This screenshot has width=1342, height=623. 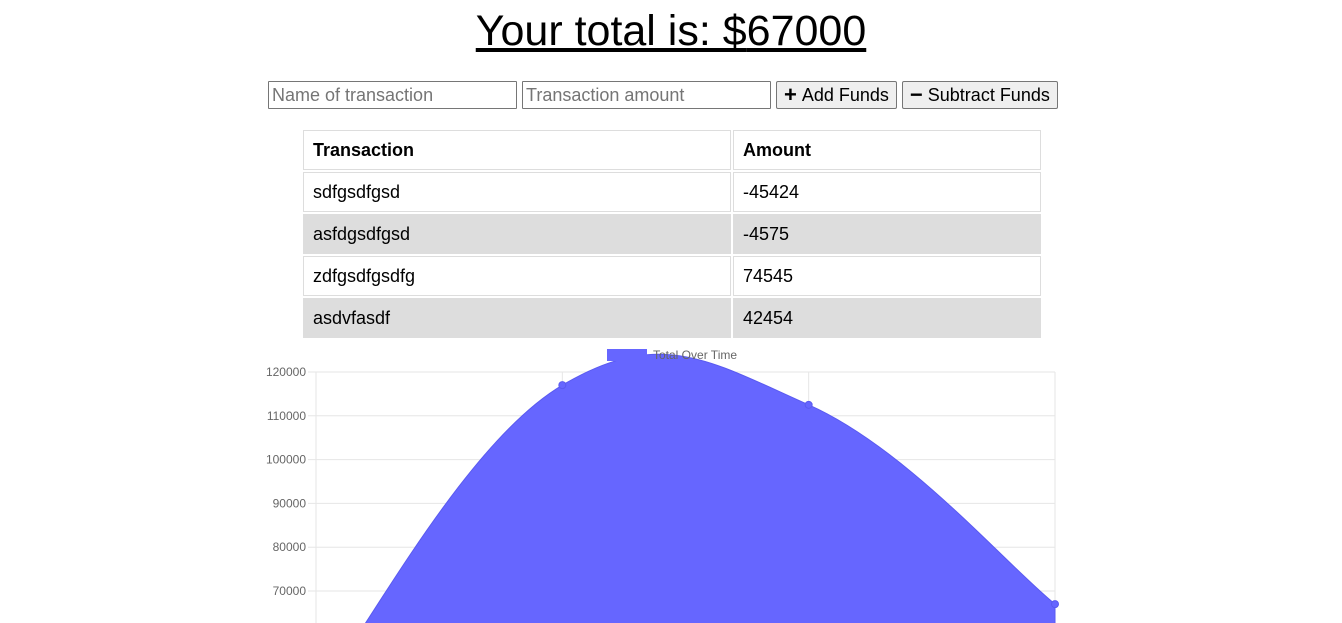 I want to click on add-funds-button: + Add Funds, so click(x=836, y=95).